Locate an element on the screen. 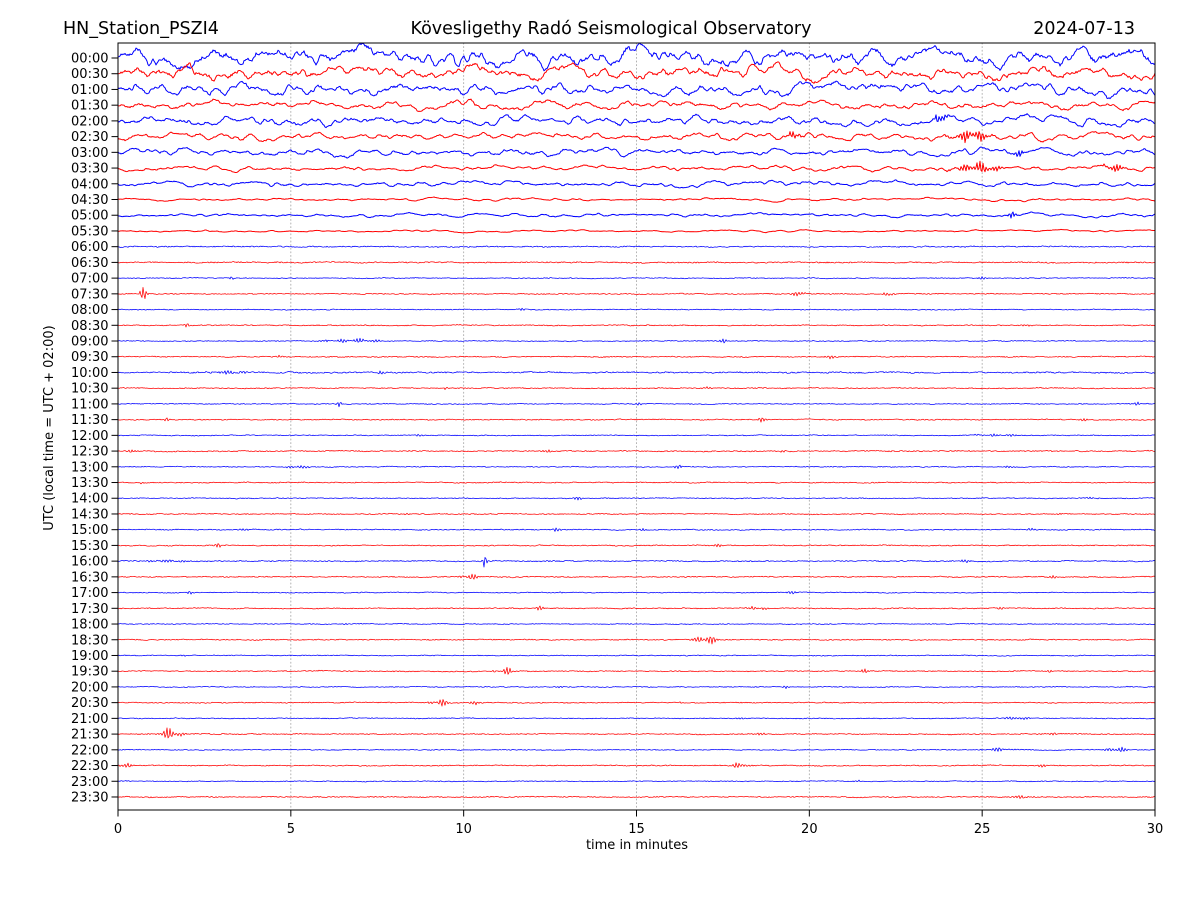 Image resolution: width=1200 pixels, height=900 pixels. trace-row-07:30 is located at coordinates (636, 293).